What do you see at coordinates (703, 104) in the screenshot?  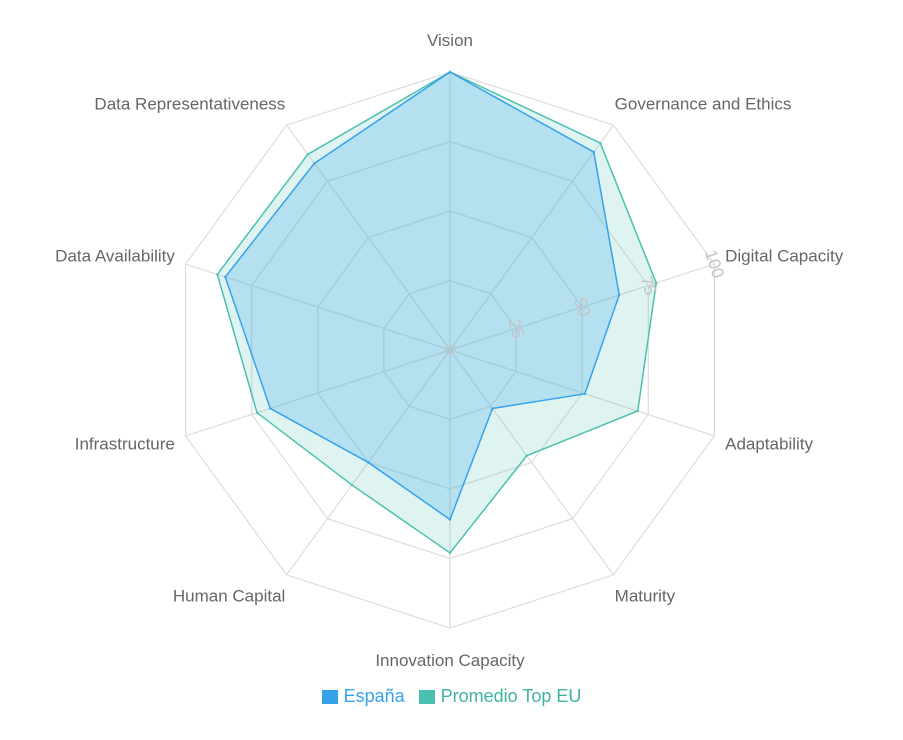 I see `axis-label-governance-and-ethics: Governance and Ethics` at bounding box center [703, 104].